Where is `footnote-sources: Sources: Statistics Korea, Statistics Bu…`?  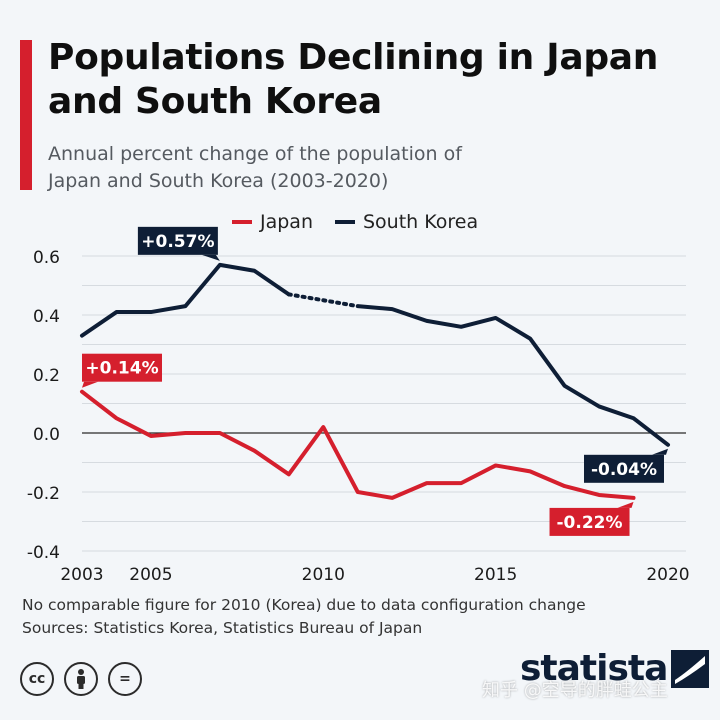 footnote-sources: Sources: Statistics Korea, Statistics Bu… is located at coordinates (222, 628).